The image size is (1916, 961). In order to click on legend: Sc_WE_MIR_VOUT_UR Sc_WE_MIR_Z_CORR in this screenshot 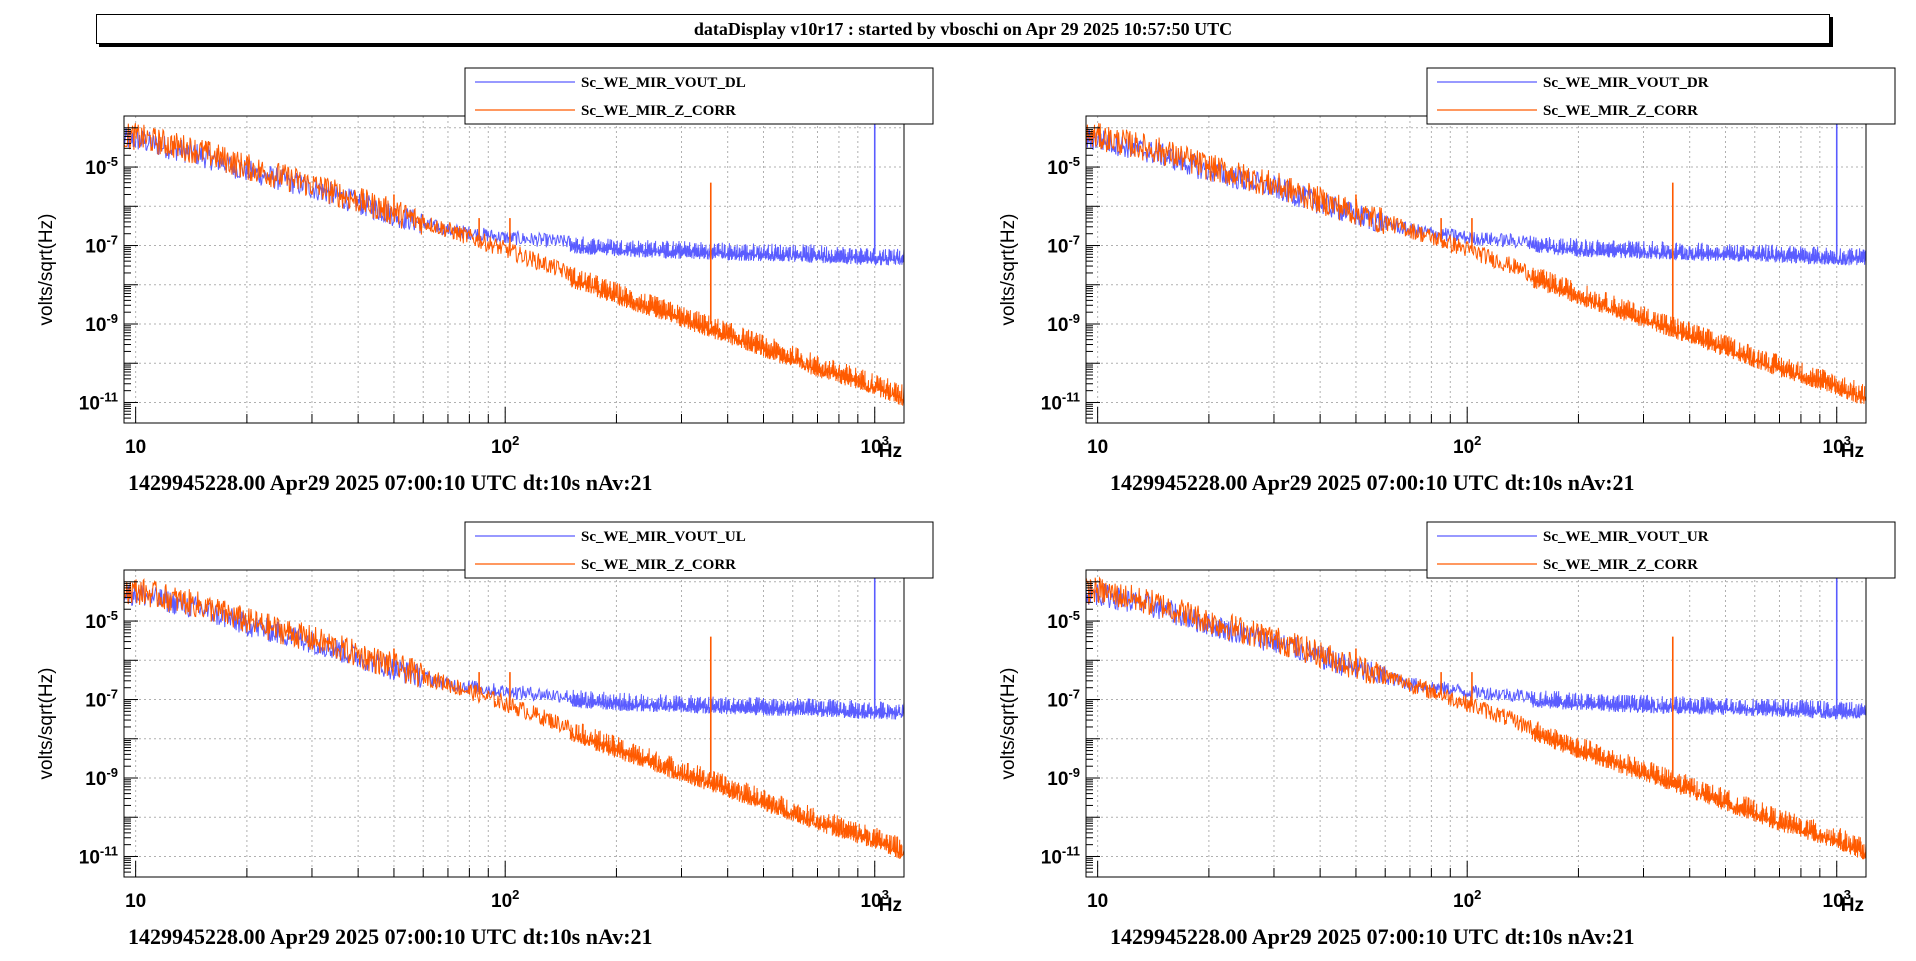, I will do `click(1661, 550)`.